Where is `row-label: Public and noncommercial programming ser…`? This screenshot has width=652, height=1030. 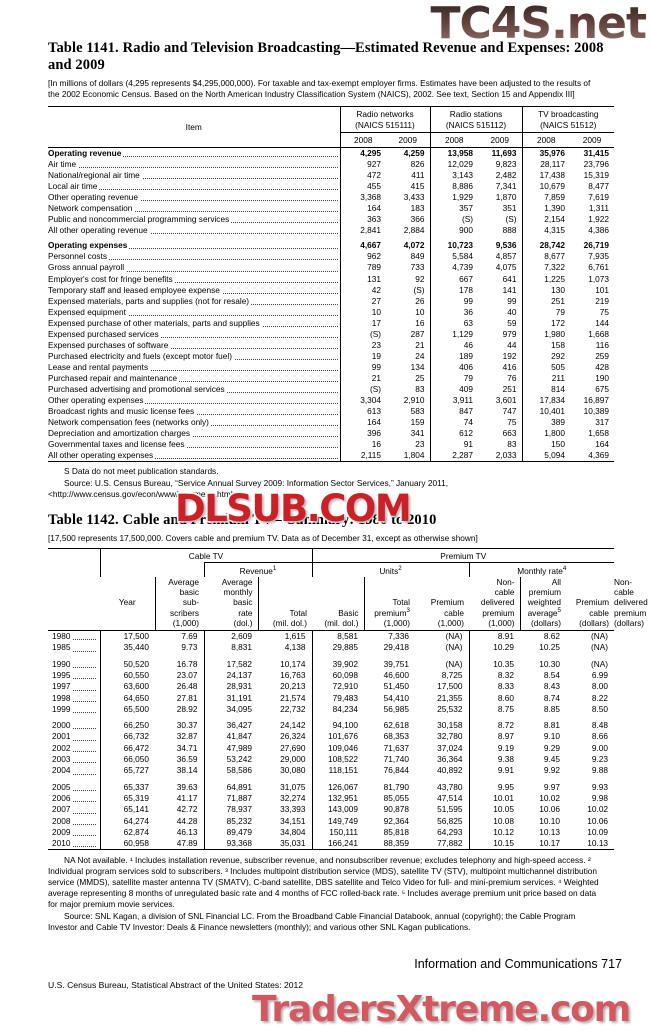 row-label: Public and noncommercial programming ser… is located at coordinates (140, 219).